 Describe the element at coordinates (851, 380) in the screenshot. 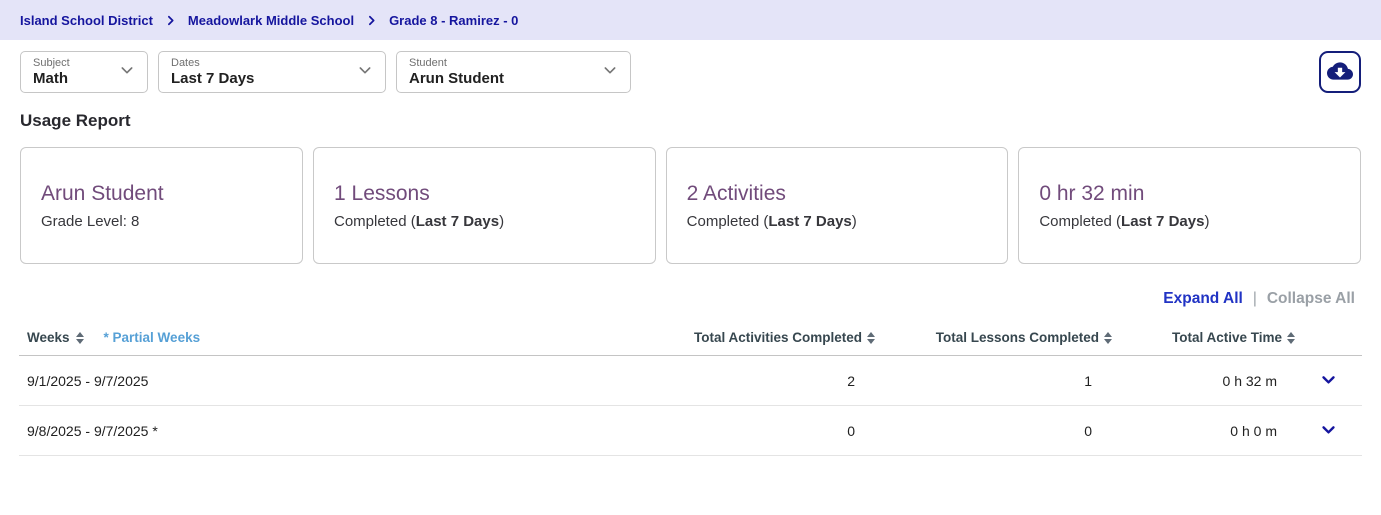

I see `activities-completed-cell: 2` at that location.